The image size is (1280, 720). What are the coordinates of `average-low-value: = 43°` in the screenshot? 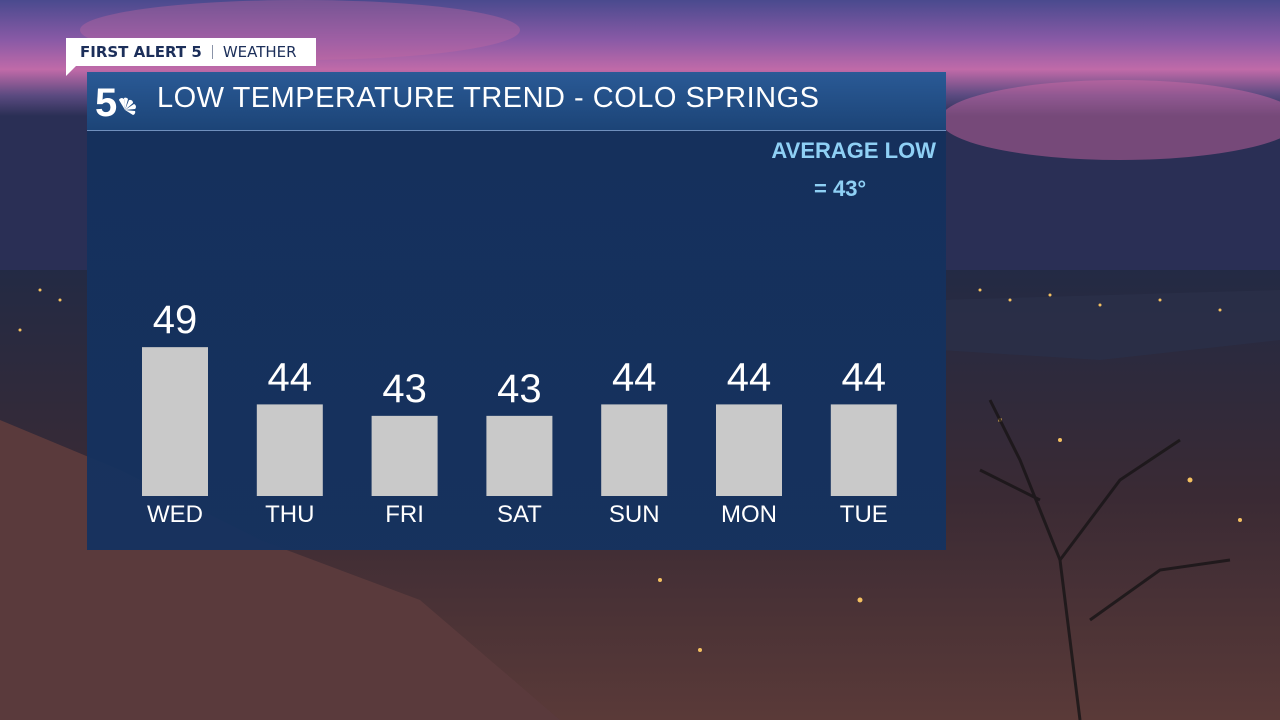 It's located at (840, 188).